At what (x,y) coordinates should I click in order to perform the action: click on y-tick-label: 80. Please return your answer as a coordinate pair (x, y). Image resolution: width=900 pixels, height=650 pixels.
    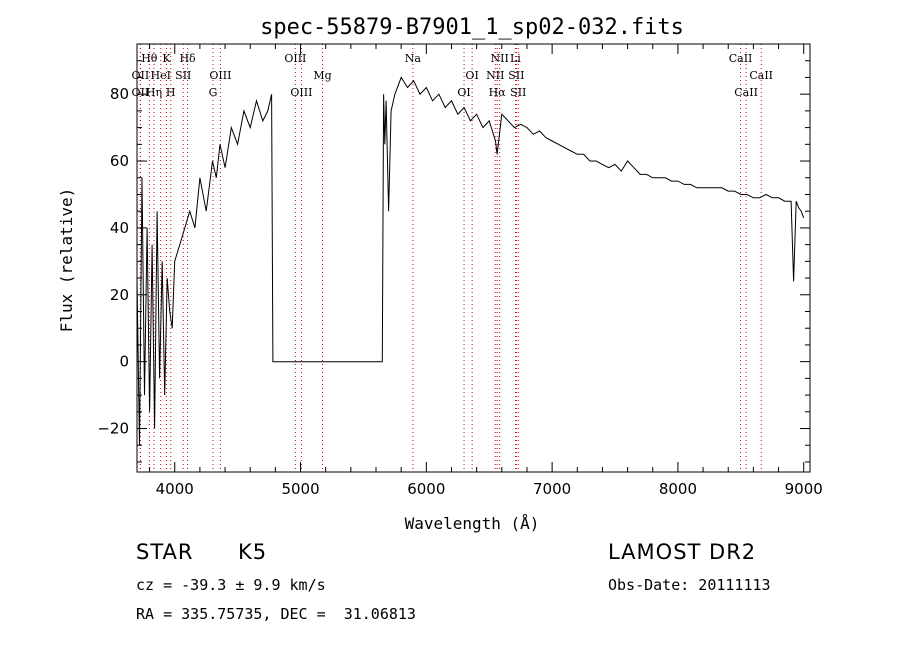
    Looking at the image, I should click on (119, 94).